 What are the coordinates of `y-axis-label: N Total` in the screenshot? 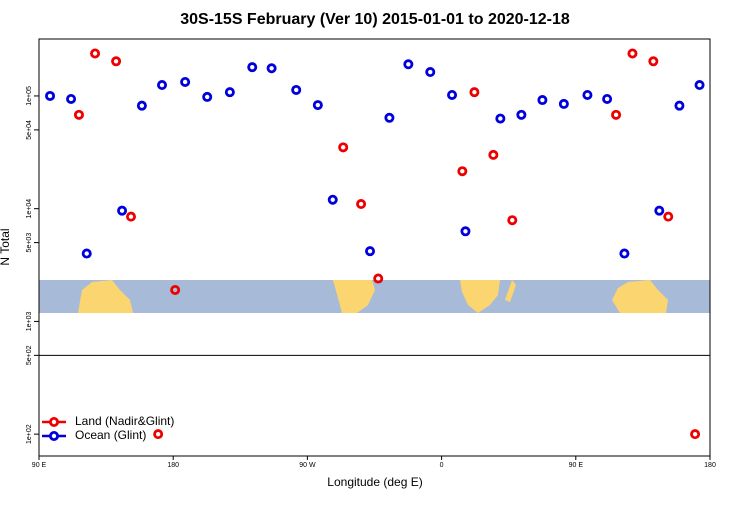 It's located at (6, 246).